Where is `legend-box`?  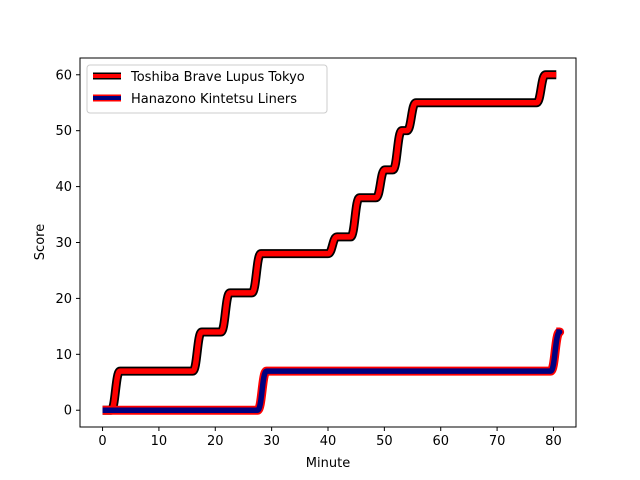 legend-box is located at coordinates (207, 89).